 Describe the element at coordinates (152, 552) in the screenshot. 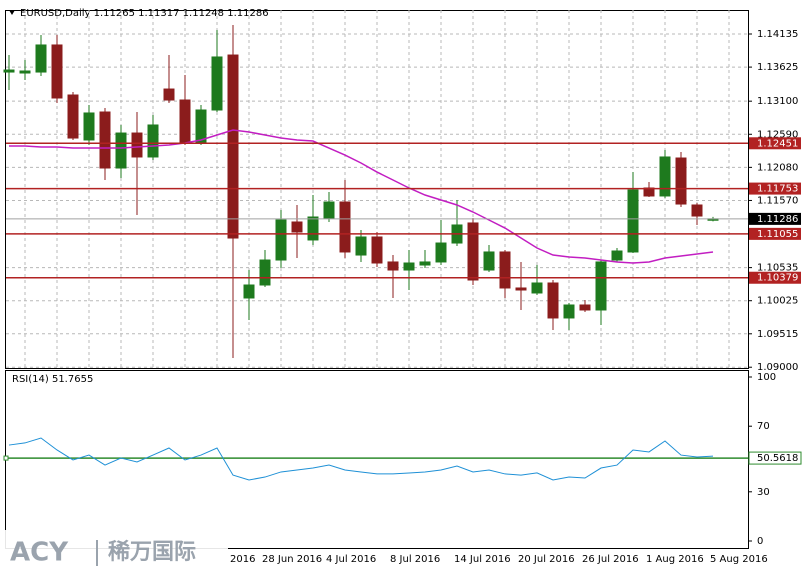

I see `logo-subtext: 稀万国际` at that location.